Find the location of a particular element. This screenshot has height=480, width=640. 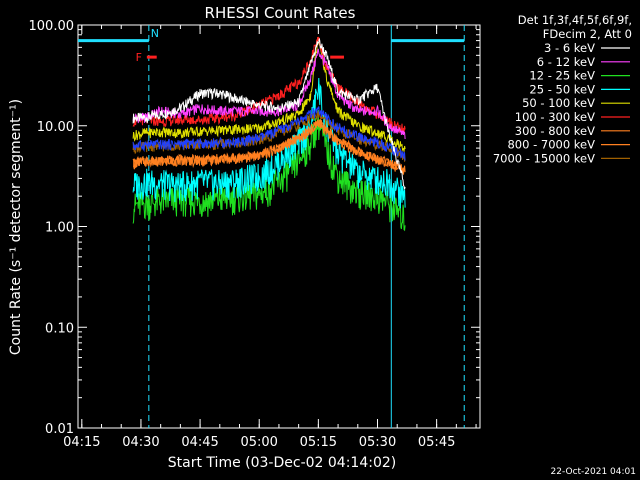

x-tick-label: 05:00 is located at coordinates (258, 442).